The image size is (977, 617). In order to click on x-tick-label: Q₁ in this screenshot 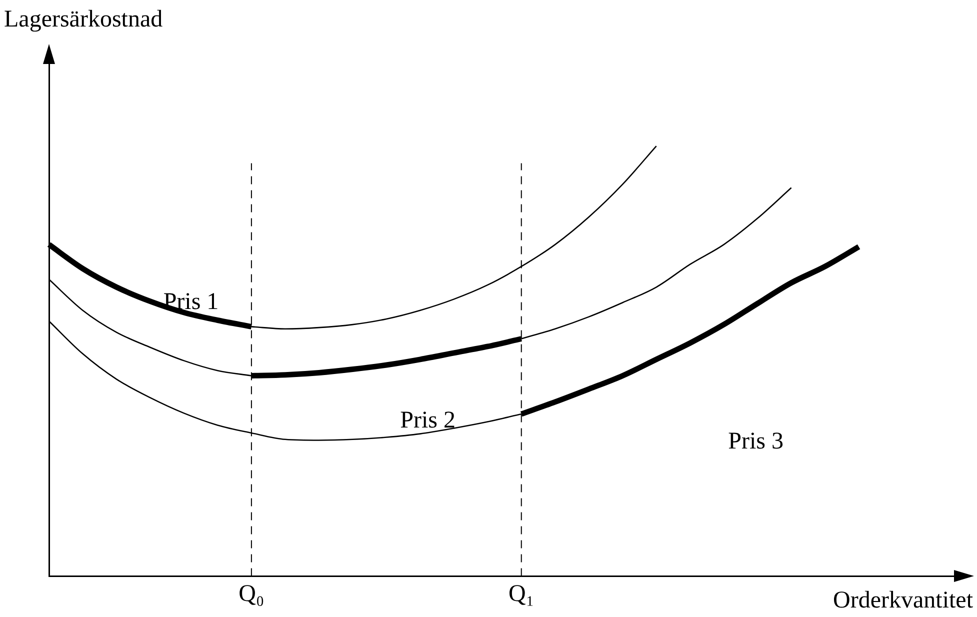, I will do `click(521, 593)`.